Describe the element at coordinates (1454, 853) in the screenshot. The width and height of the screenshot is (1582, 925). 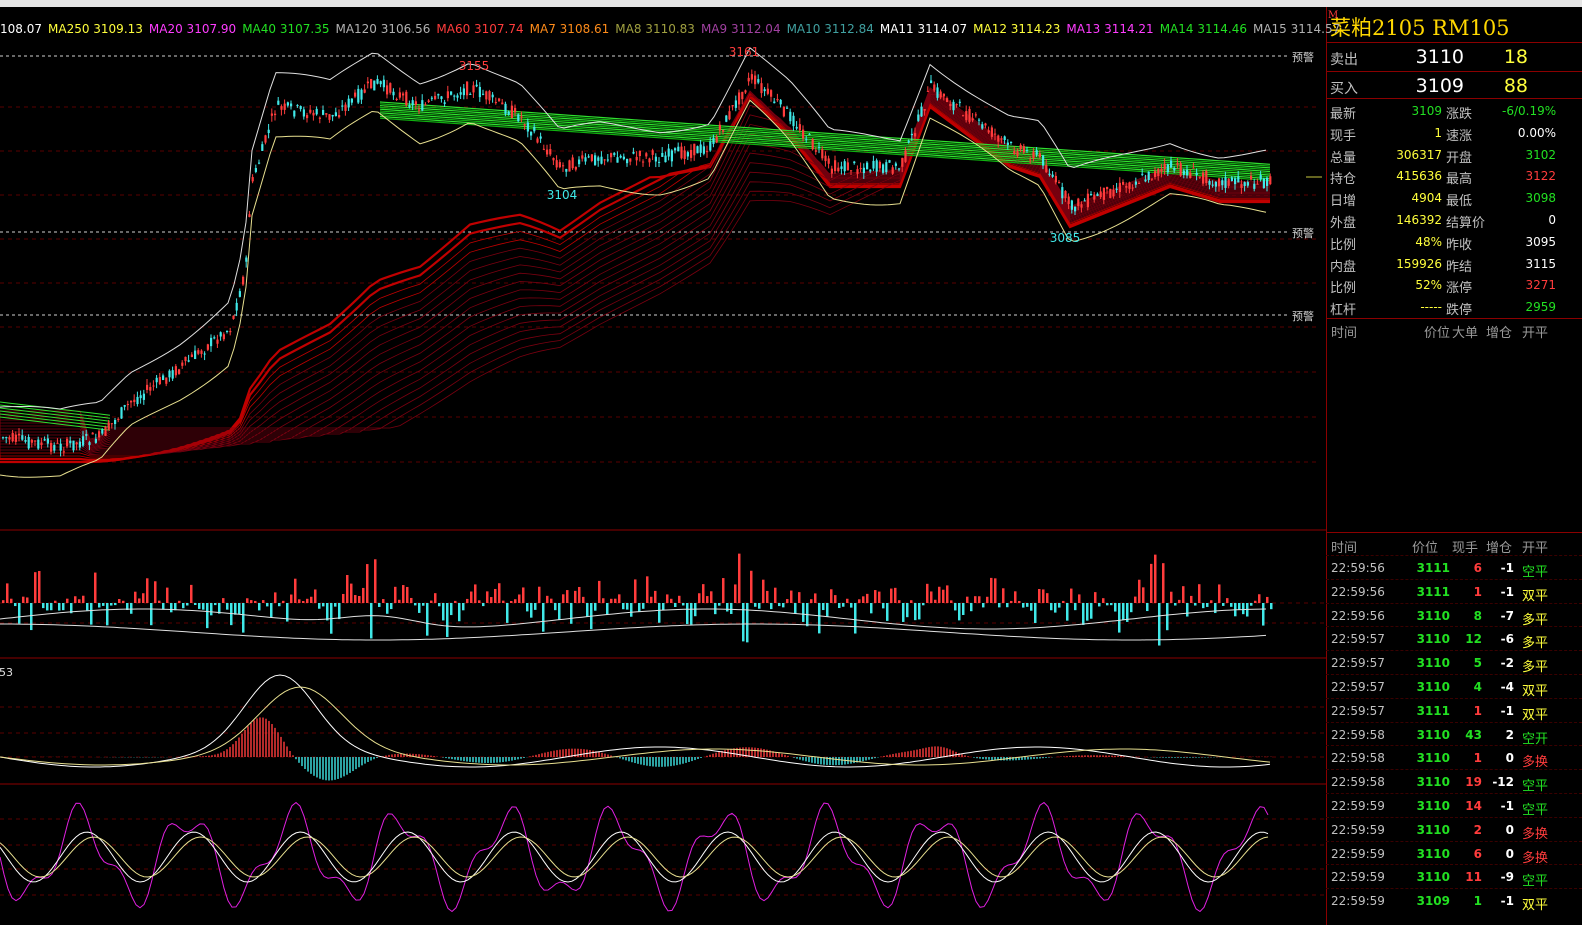
I see `tick-row: 22:59:59 3110 6 0 多换` at that location.